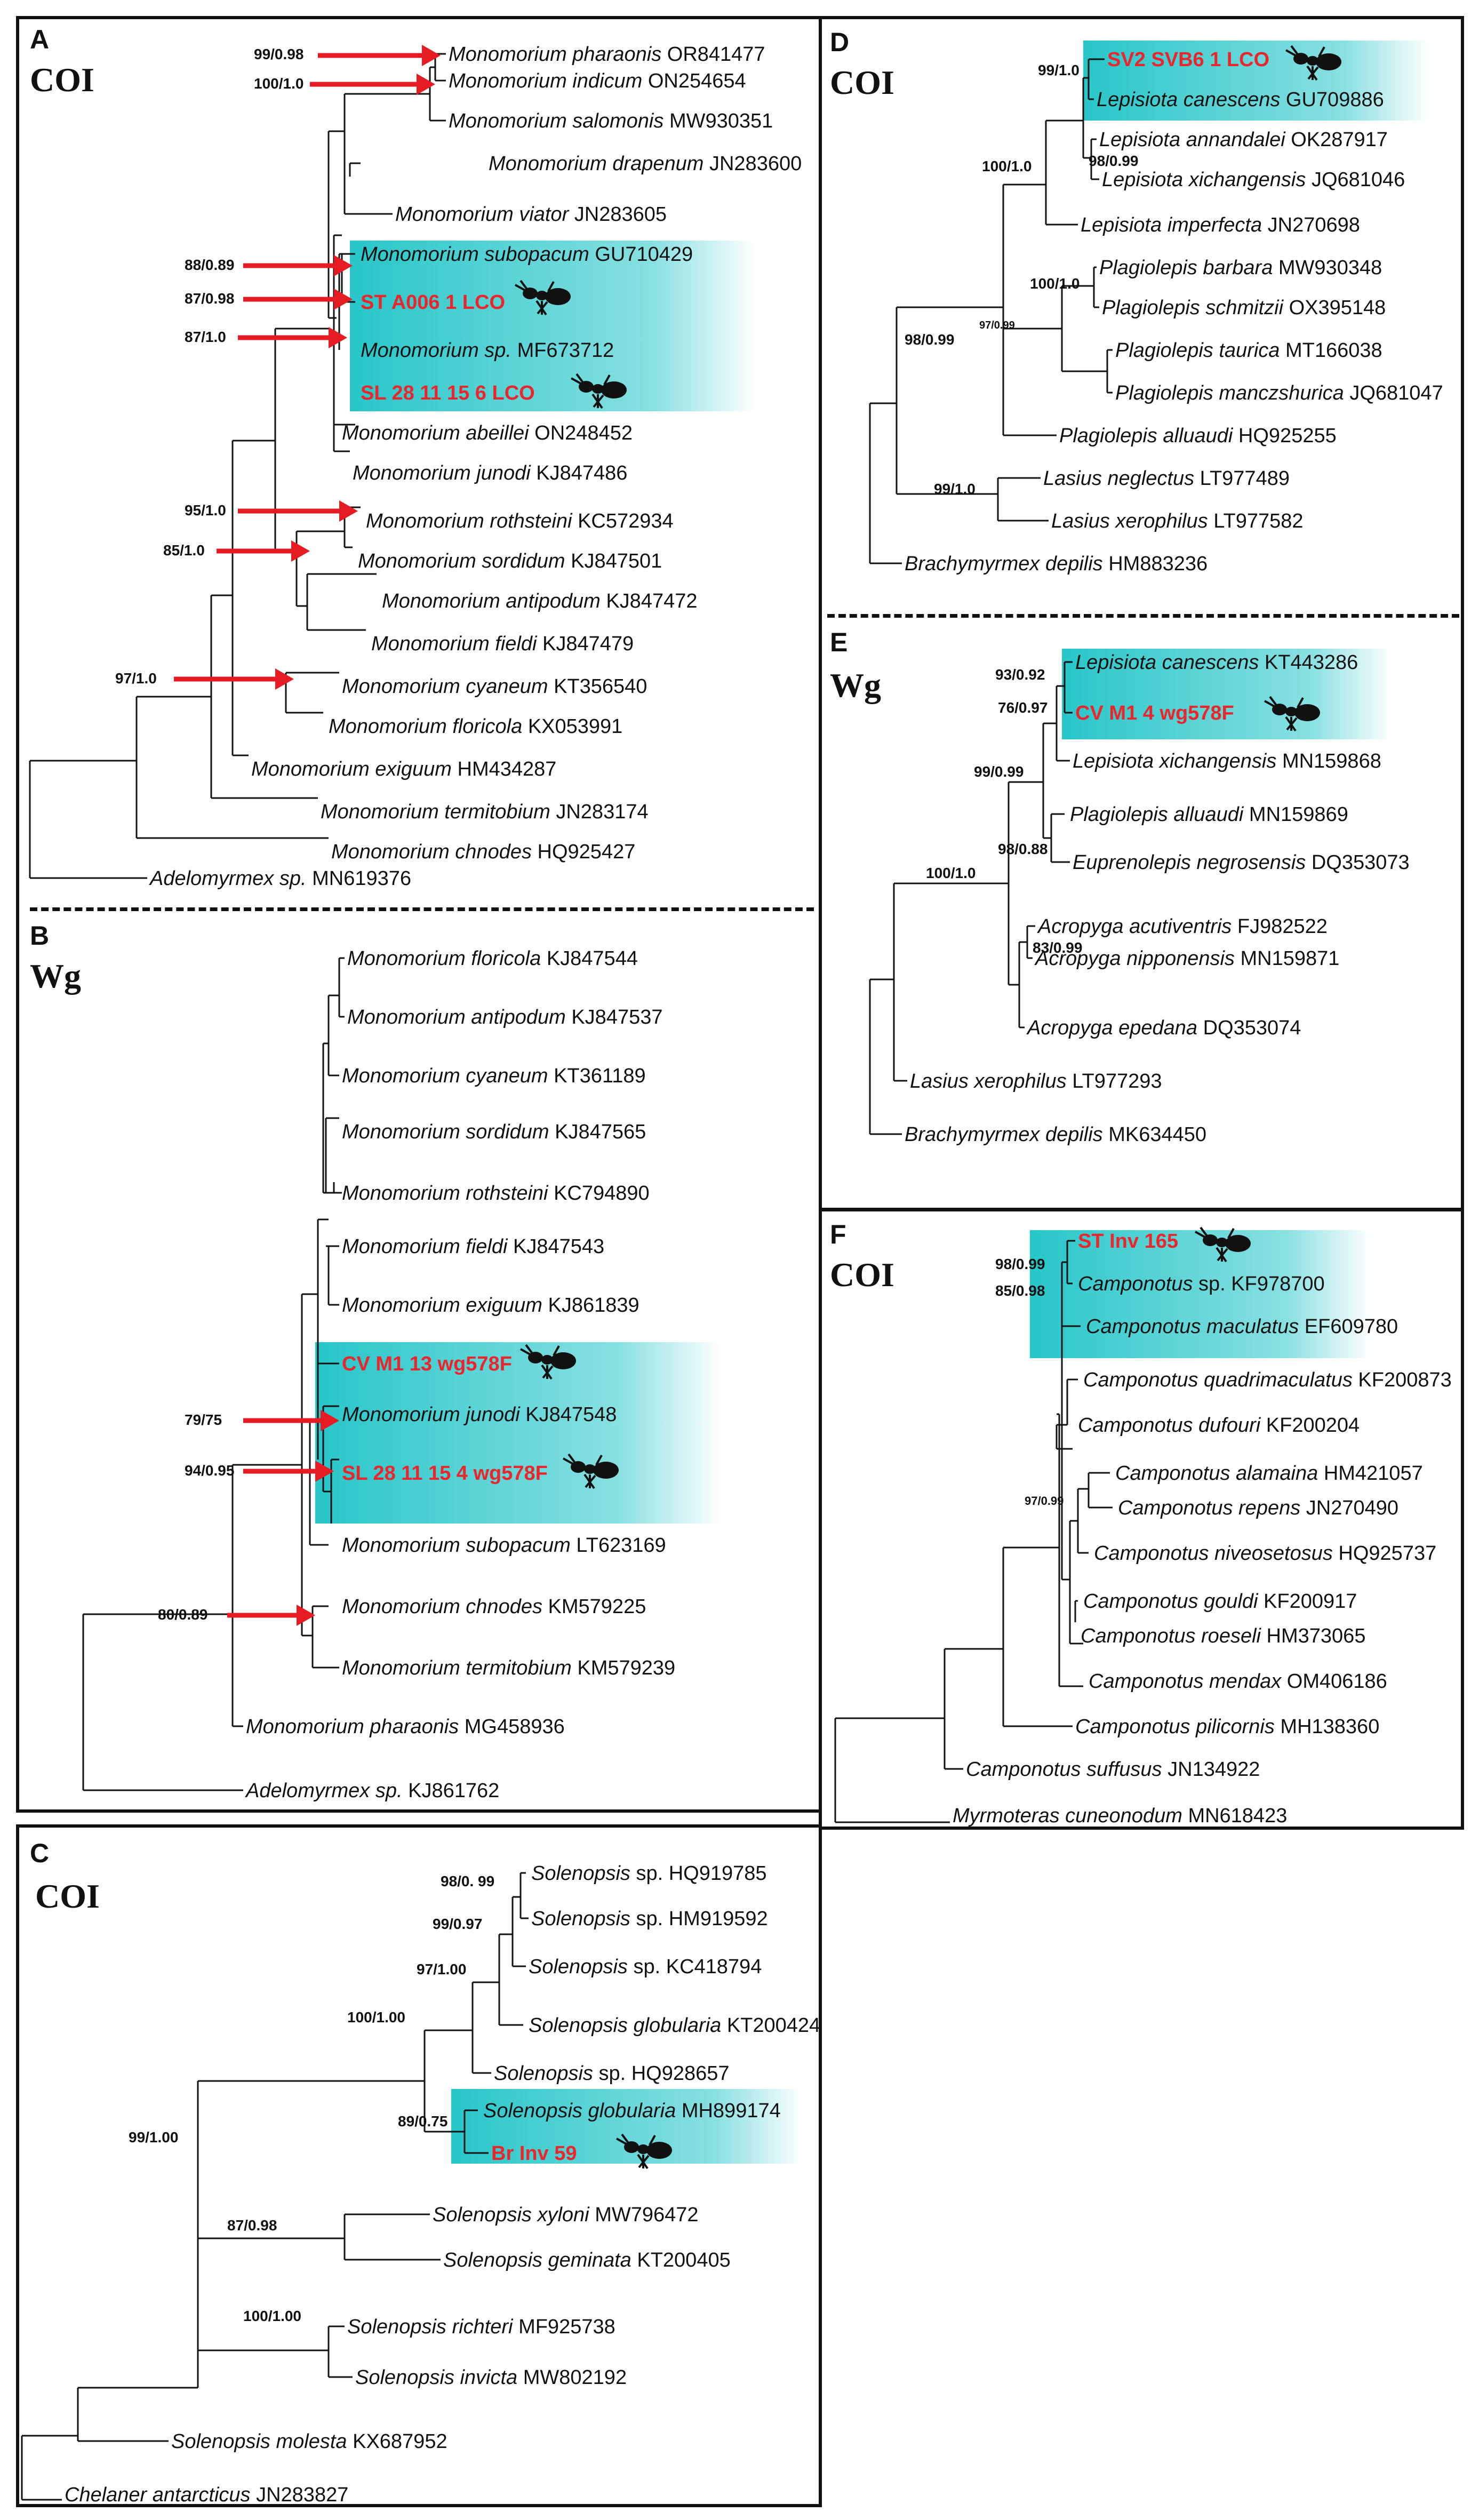 The width and height of the screenshot is (1479, 2520). What do you see at coordinates (491, 1305) in the screenshot?
I see `leaf-b-7: Monomorium exiguum KJ861839` at bounding box center [491, 1305].